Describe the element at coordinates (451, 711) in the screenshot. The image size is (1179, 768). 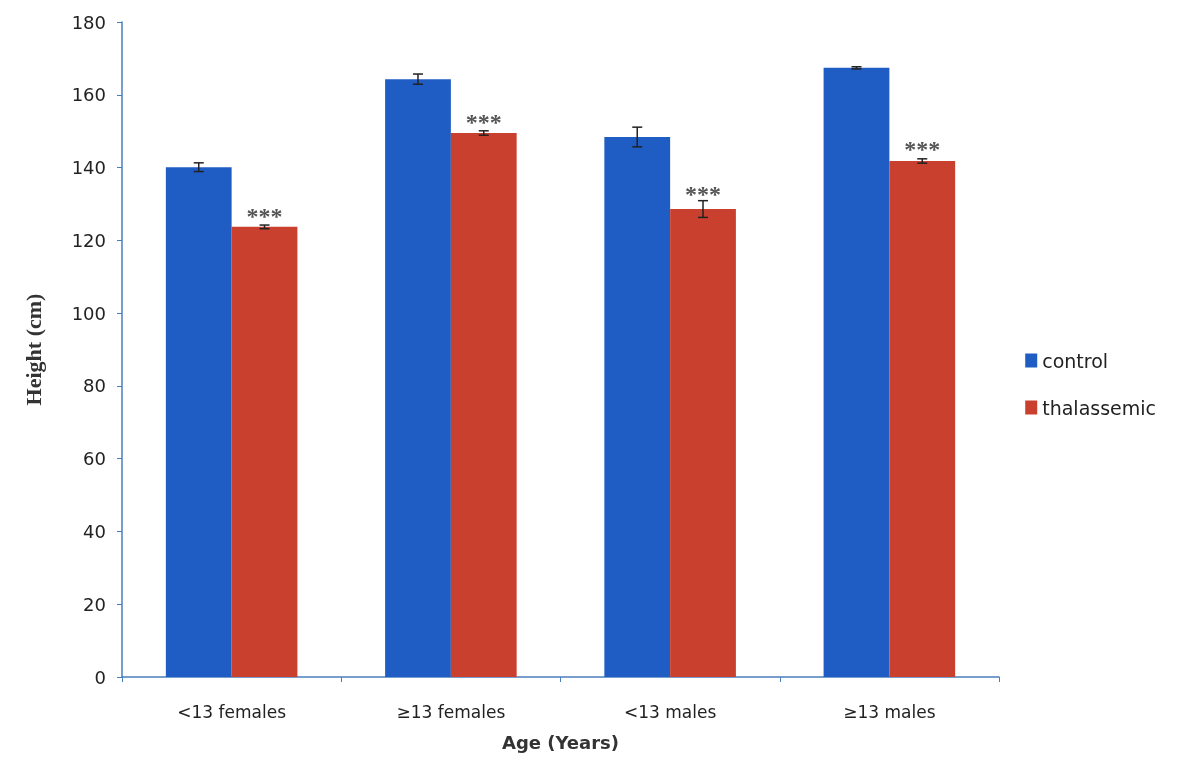
I see `x-tick-label: ≥13 females` at that location.